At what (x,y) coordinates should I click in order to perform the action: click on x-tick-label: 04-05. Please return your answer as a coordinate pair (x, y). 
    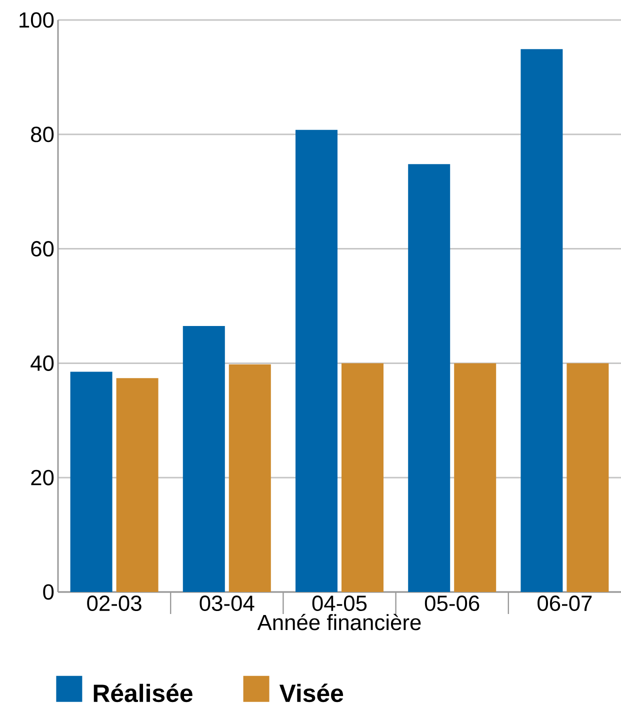
    Looking at the image, I should click on (339, 604).